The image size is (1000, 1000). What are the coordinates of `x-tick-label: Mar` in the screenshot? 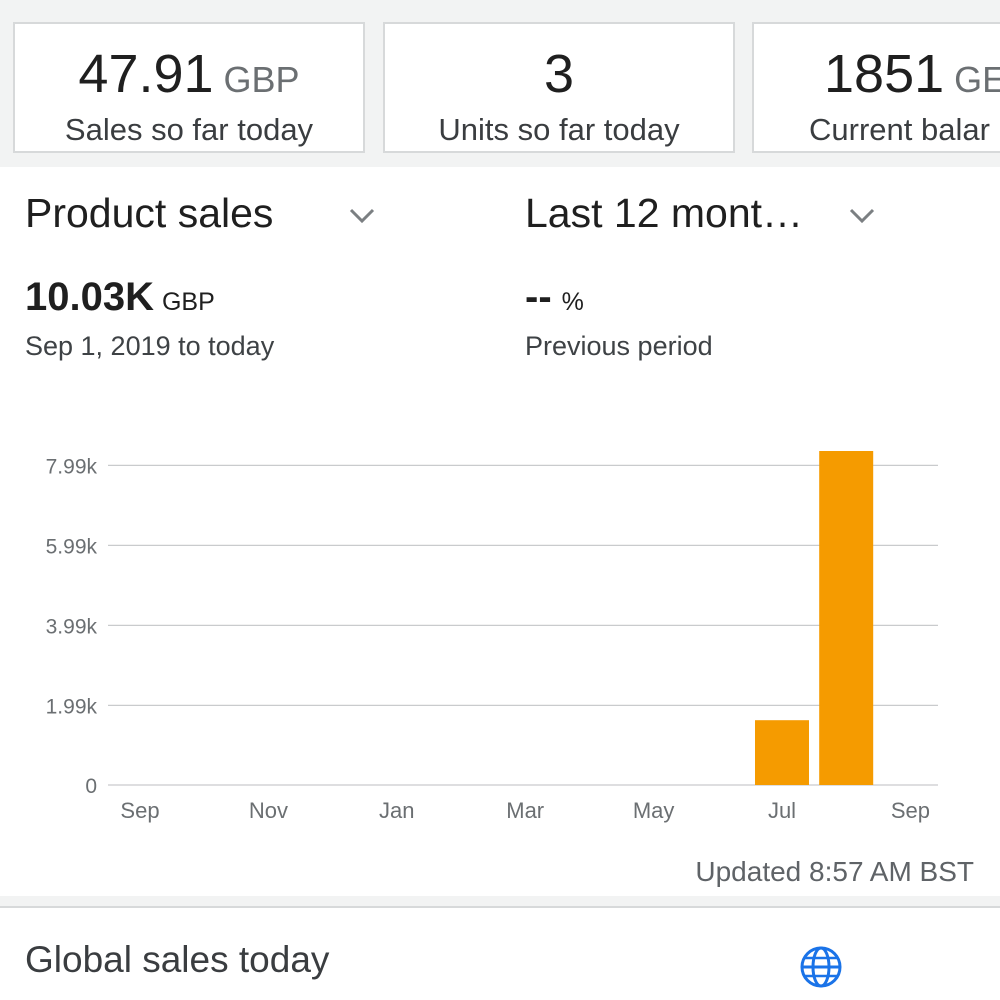 It's located at (525, 810).